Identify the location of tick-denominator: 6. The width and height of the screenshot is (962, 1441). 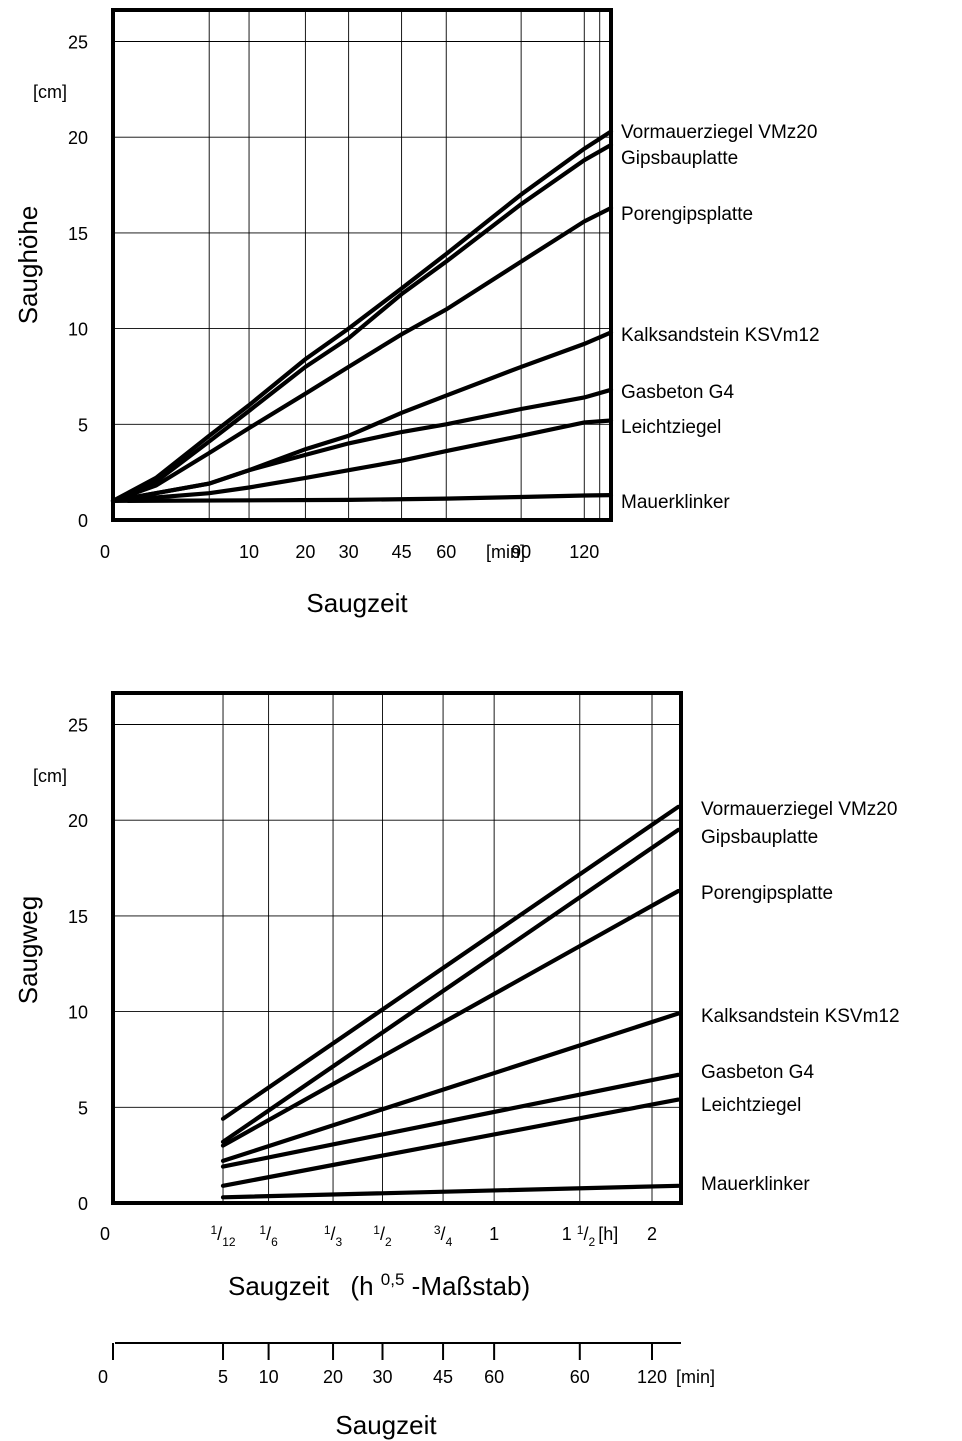
(274, 1242).